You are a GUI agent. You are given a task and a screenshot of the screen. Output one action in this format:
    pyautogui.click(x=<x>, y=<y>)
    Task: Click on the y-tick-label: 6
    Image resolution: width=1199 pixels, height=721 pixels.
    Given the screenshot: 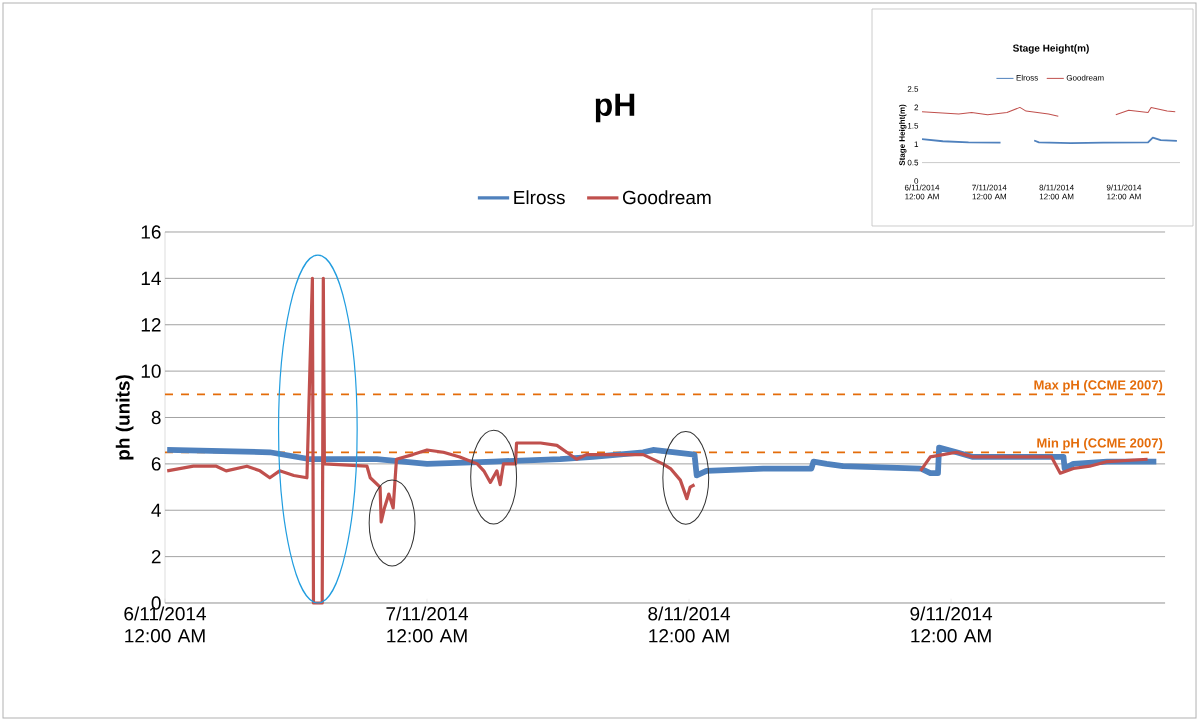 What is the action you would take?
    pyautogui.click(x=156, y=464)
    